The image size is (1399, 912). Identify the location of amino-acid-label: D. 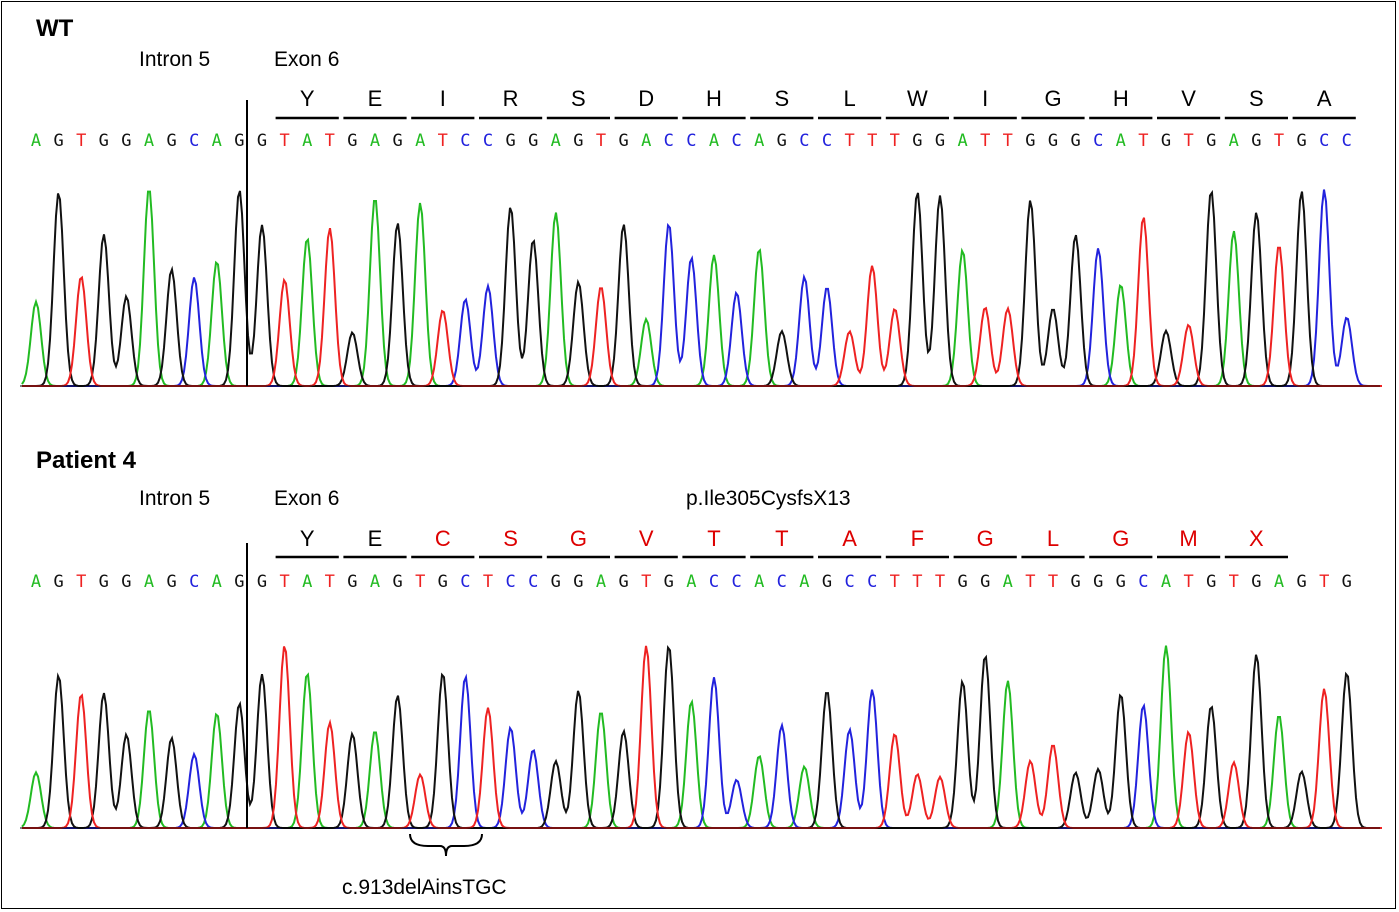
(646, 98).